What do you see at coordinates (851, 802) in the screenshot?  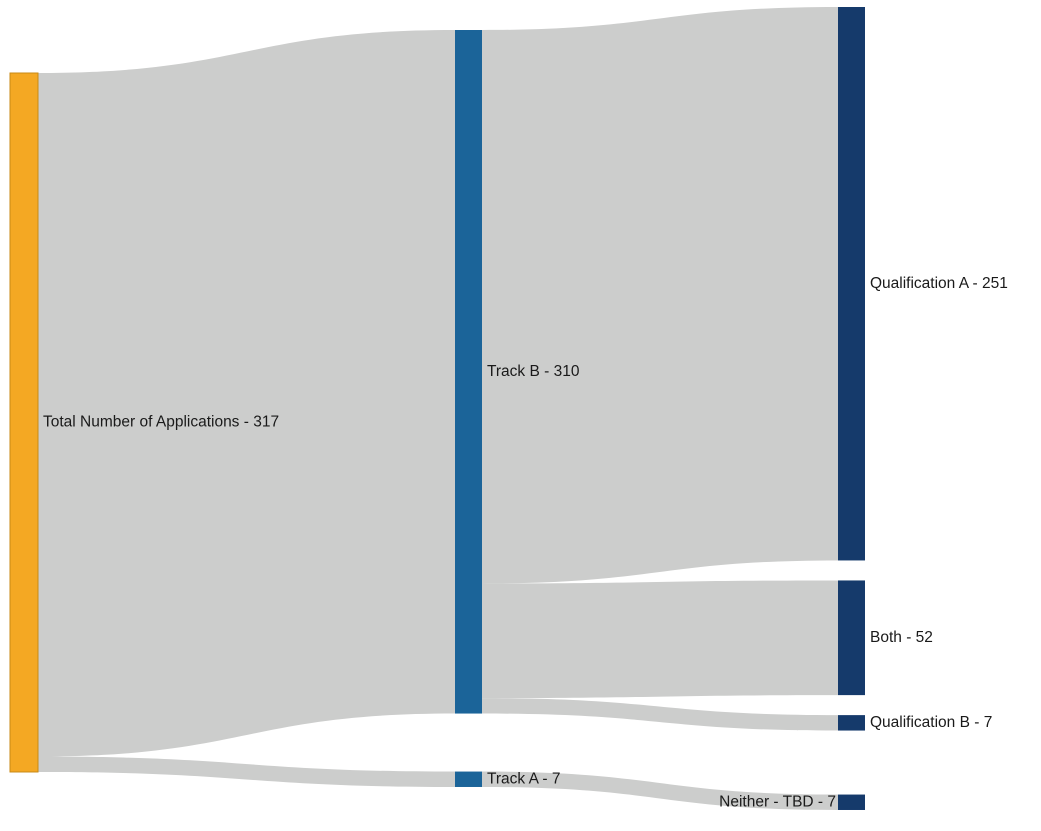 I see `node-neither` at bounding box center [851, 802].